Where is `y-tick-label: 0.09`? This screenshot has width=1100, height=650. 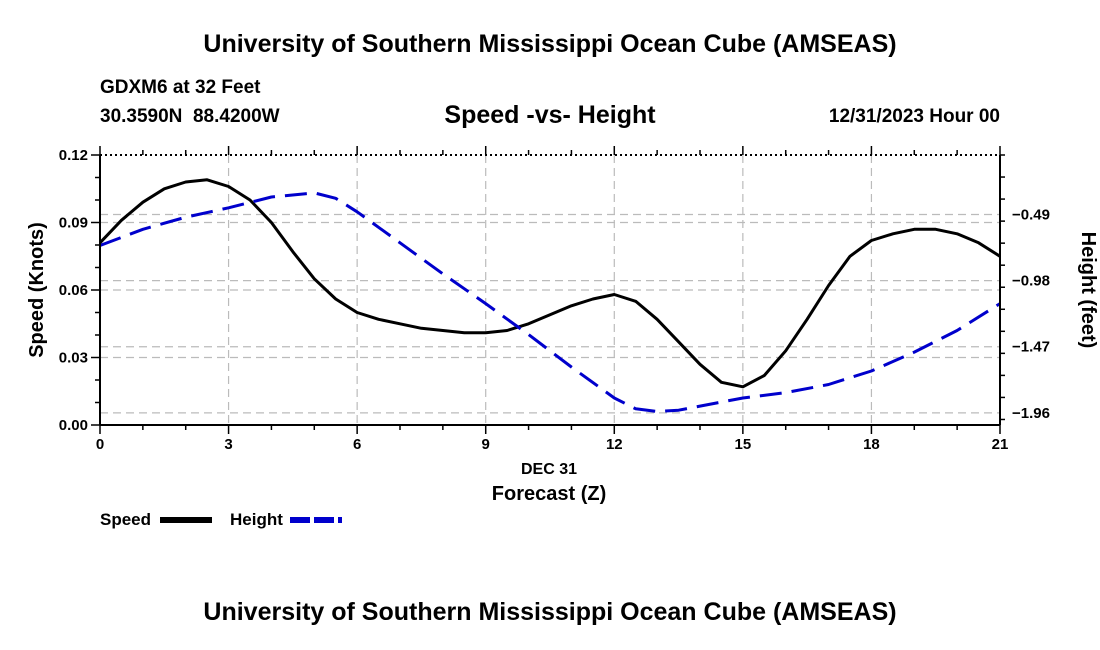
y-tick-label: 0.09 is located at coordinates (73, 223).